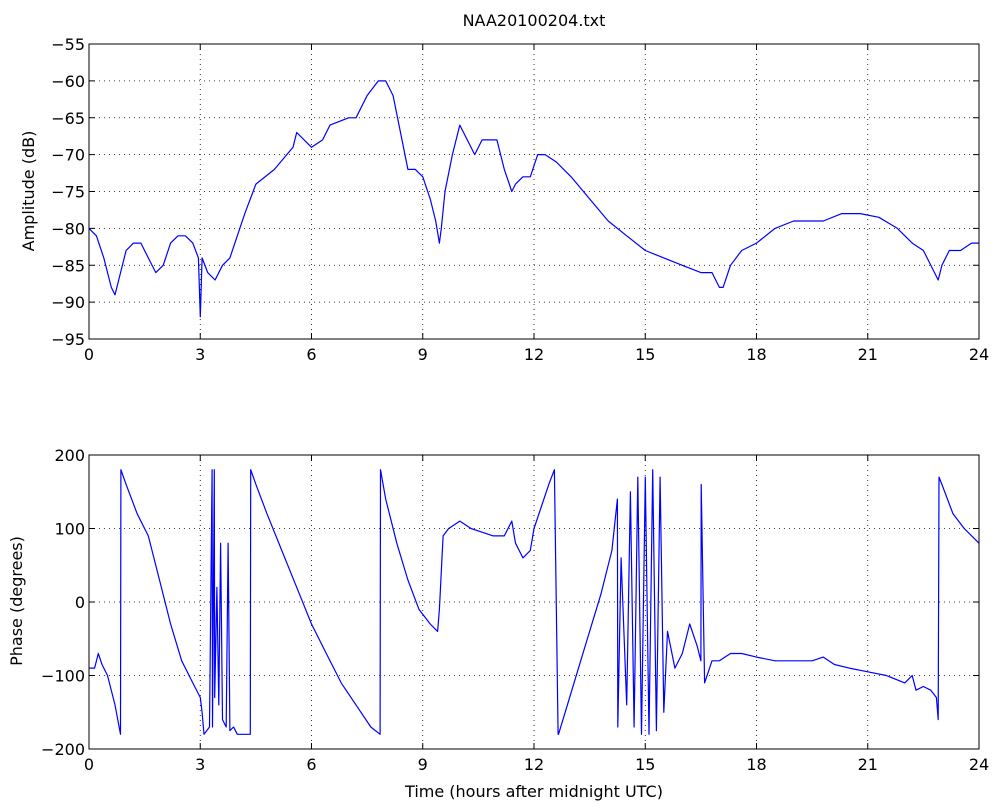  I want to click on amplitude-ylabel: Amplitude (dB), so click(28, 191).